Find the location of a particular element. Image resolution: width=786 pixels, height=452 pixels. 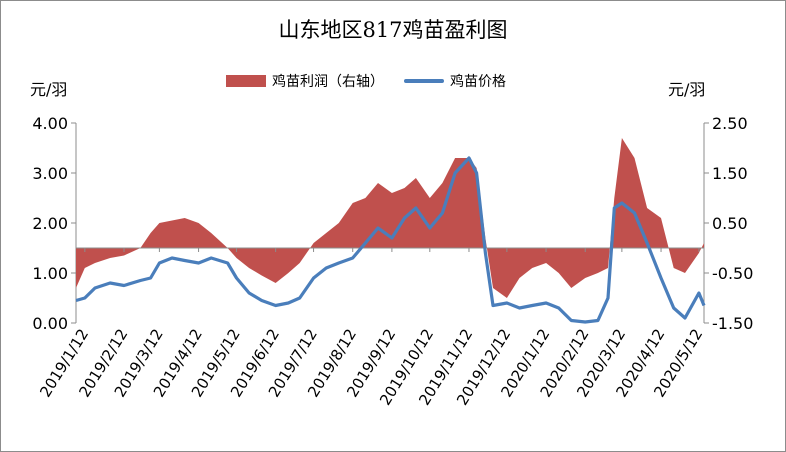

right-axis-tick-label: 1.50 is located at coordinates (730, 173).